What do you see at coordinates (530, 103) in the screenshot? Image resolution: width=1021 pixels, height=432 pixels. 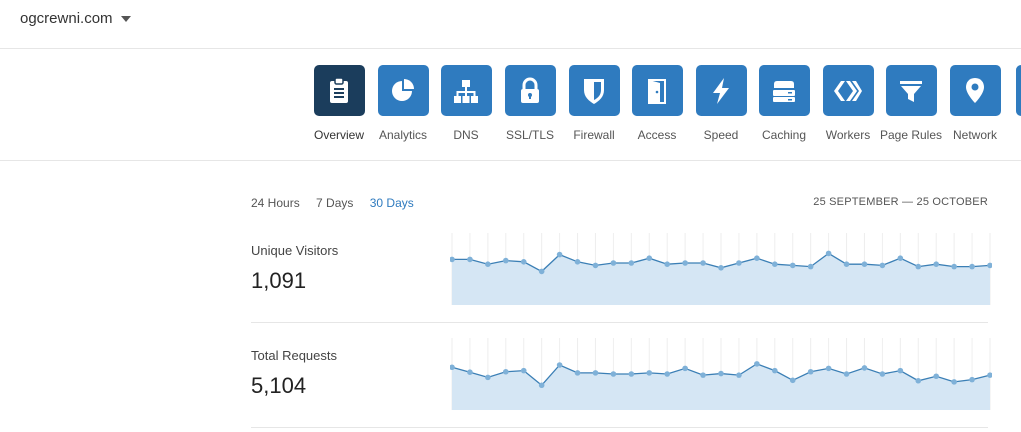 I see `nav-ssl-tls: SSL/TLS` at bounding box center [530, 103].